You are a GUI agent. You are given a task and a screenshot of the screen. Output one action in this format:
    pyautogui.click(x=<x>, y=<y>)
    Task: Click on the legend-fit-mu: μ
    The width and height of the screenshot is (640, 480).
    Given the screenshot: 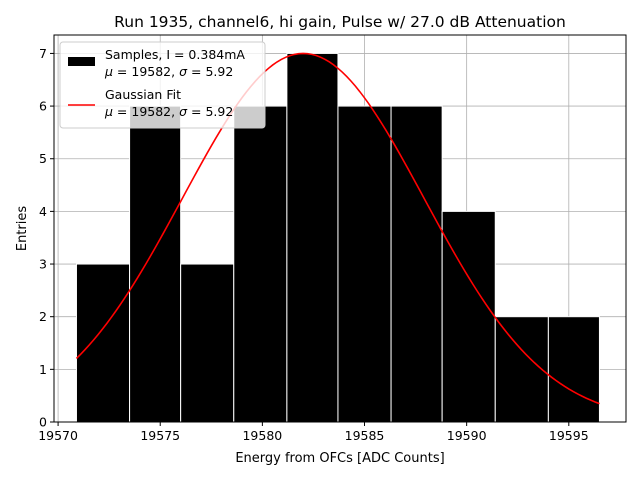 What is the action you would take?
    pyautogui.click(x=108, y=111)
    